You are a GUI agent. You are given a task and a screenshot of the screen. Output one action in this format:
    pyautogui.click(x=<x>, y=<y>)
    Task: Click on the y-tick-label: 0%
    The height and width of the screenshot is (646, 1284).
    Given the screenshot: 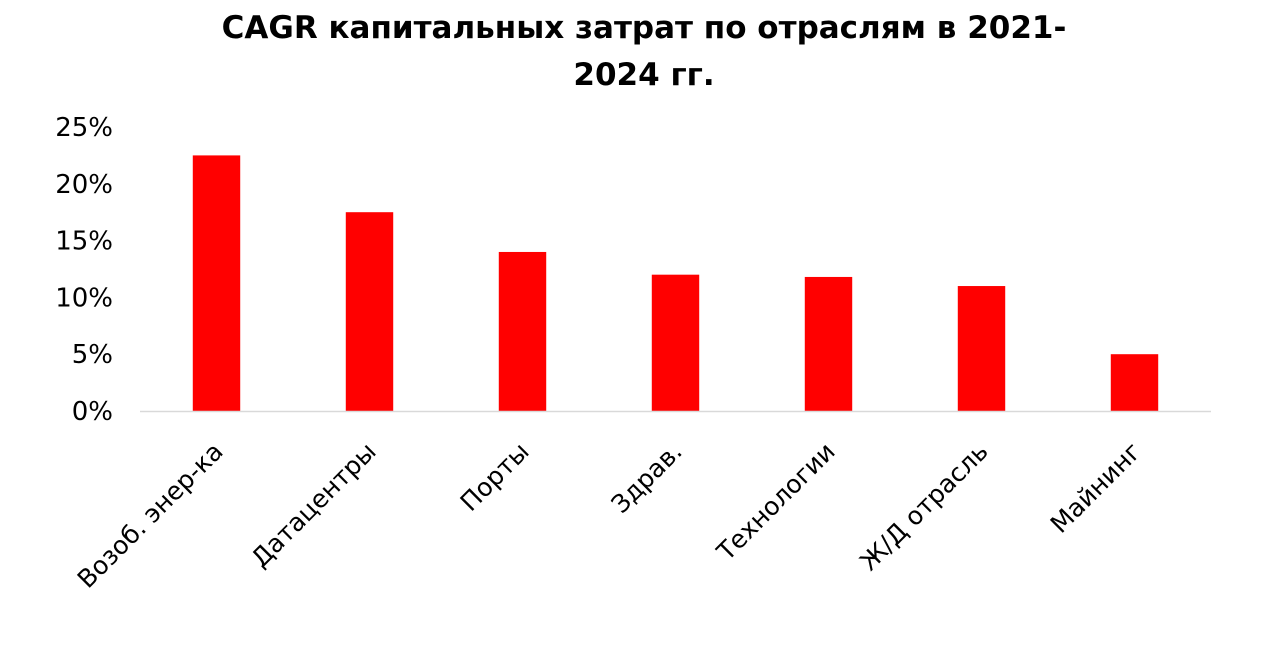 What is the action you would take?
    pyautogui.click(x=92, y=412)
    